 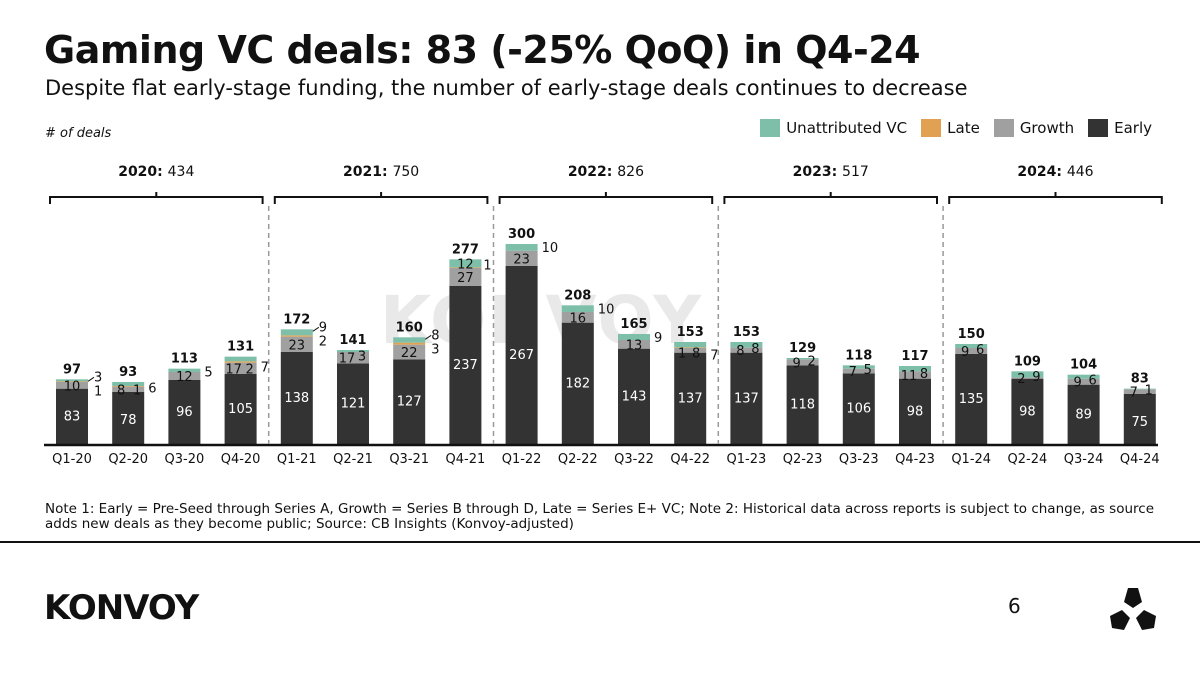 What do you see at coordinates (208, 373) in the screenshot?
I see `unattributed-value-label: 5` at bounding box center [208, 373].